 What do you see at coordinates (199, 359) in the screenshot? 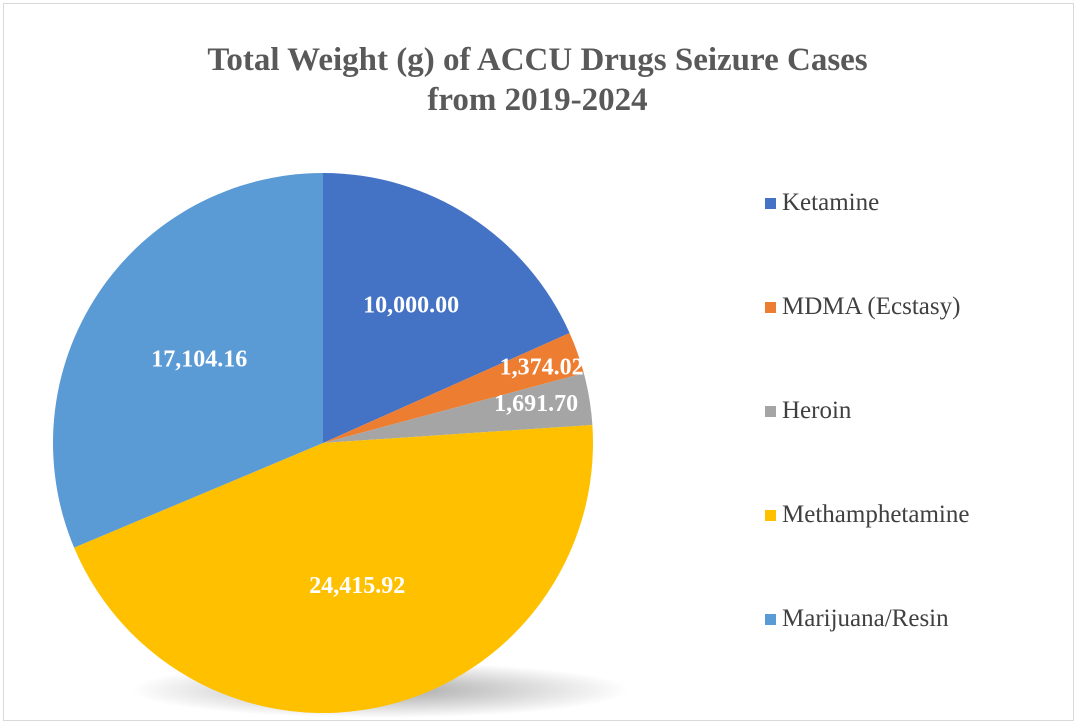
I see `data-label-marijuana-resin: 17,104.16` at bounding box center [199, 359].